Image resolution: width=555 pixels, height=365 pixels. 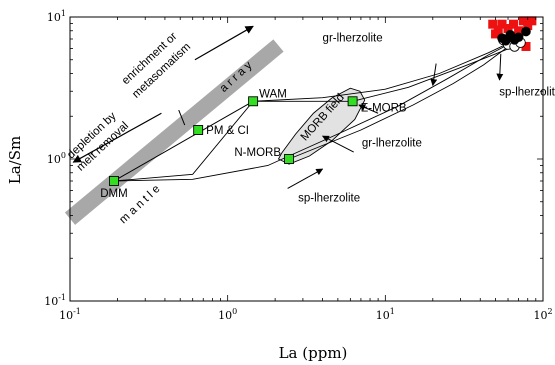 What do you see at coordinates (313, 353) in the screenshot?
I see `x-axis-label: La (ppm)` at bounding box center [313, 353].